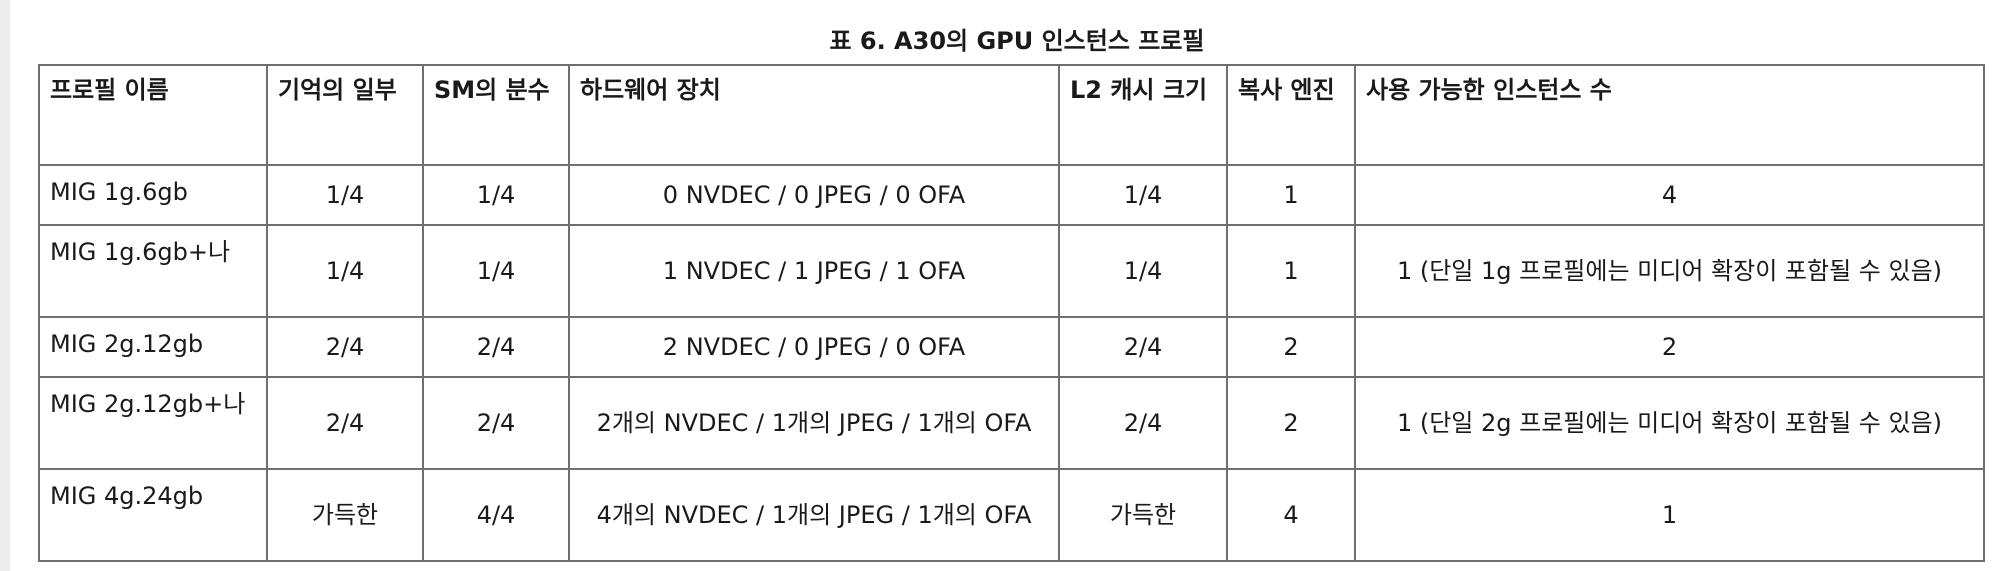 The height and width of the screenshot is (571, 2000). What do you see at coordinates (153, 115) in the screenshot?
I see `header-profile-name: 프로필 이름` at bounding box center [153, 115].